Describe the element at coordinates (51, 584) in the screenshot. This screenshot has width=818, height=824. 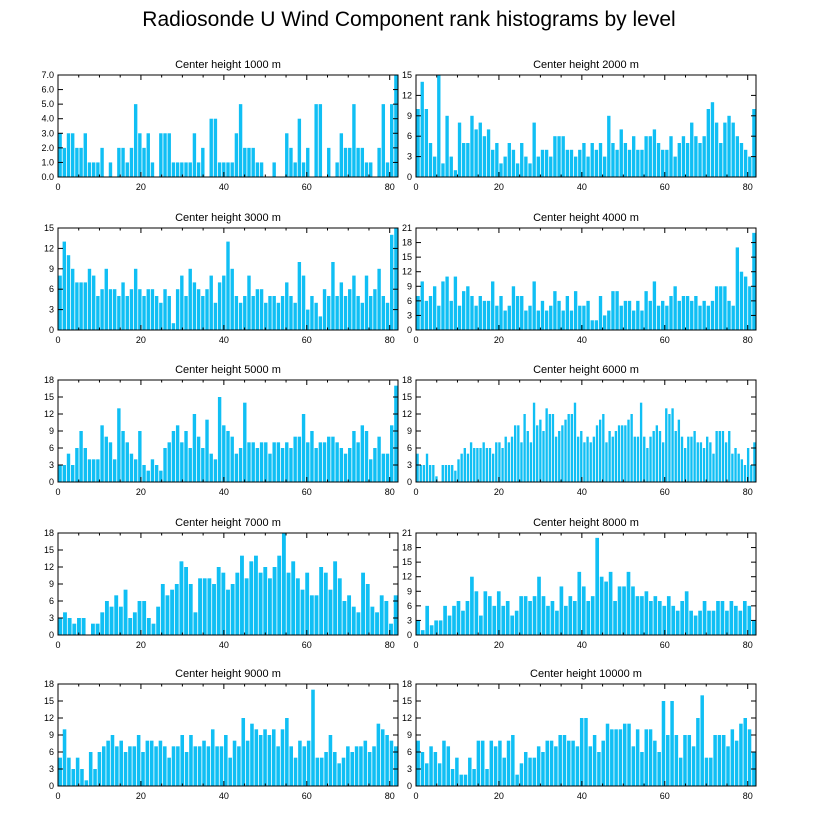
I see `y-tick-label: 9` at that location.